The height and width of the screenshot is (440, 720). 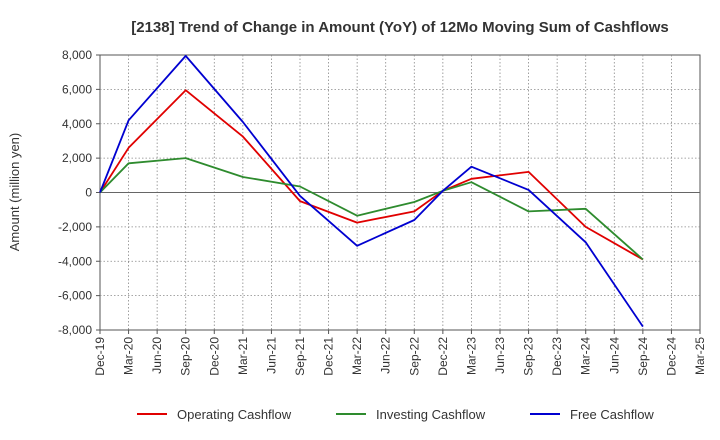 I want to click on y-tick-label: 2,000, so click(x=77, y=158).